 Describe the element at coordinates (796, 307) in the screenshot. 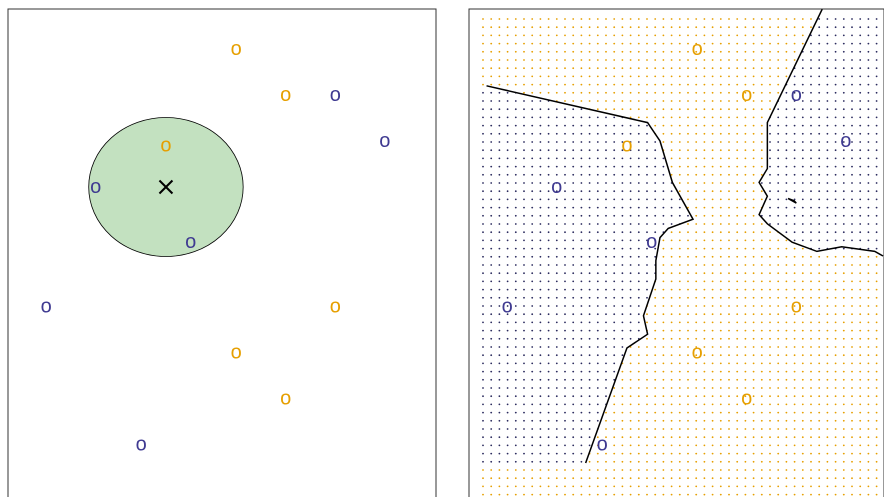

I see `orange-class-point: o` at that location.